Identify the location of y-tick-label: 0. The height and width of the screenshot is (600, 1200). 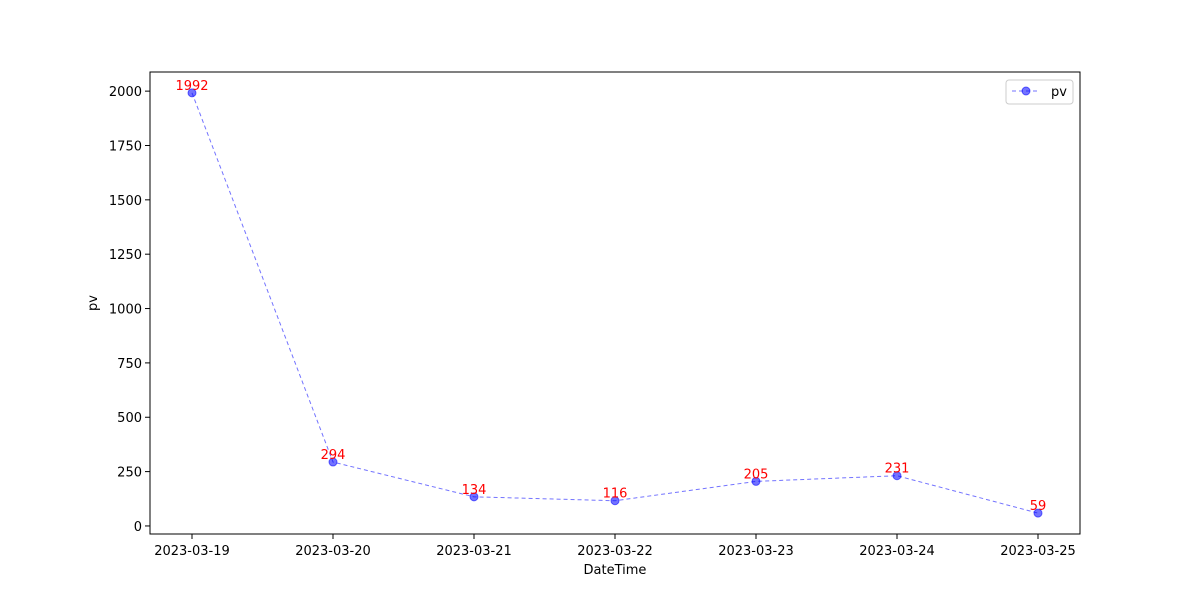
(138, 527).